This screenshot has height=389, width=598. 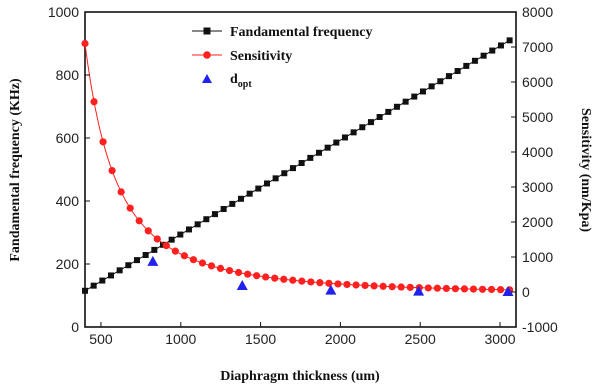 I want to click on y-left-tick-label: 0, so click(x=75, y=327).